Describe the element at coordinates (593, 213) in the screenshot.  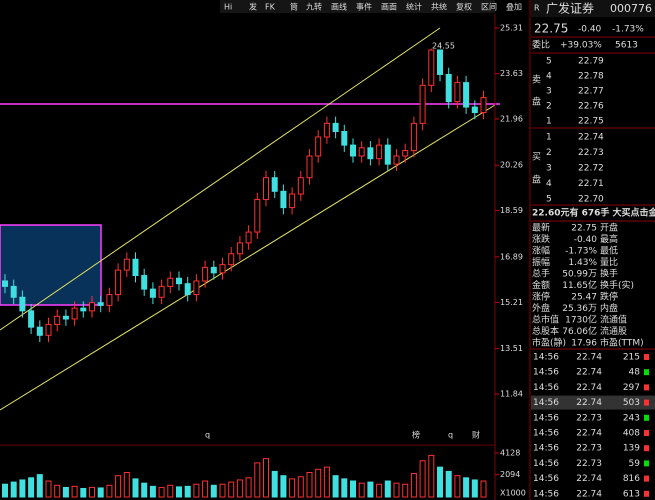
I see `notice: 22.60元有 676手 大买点击金` at that location.